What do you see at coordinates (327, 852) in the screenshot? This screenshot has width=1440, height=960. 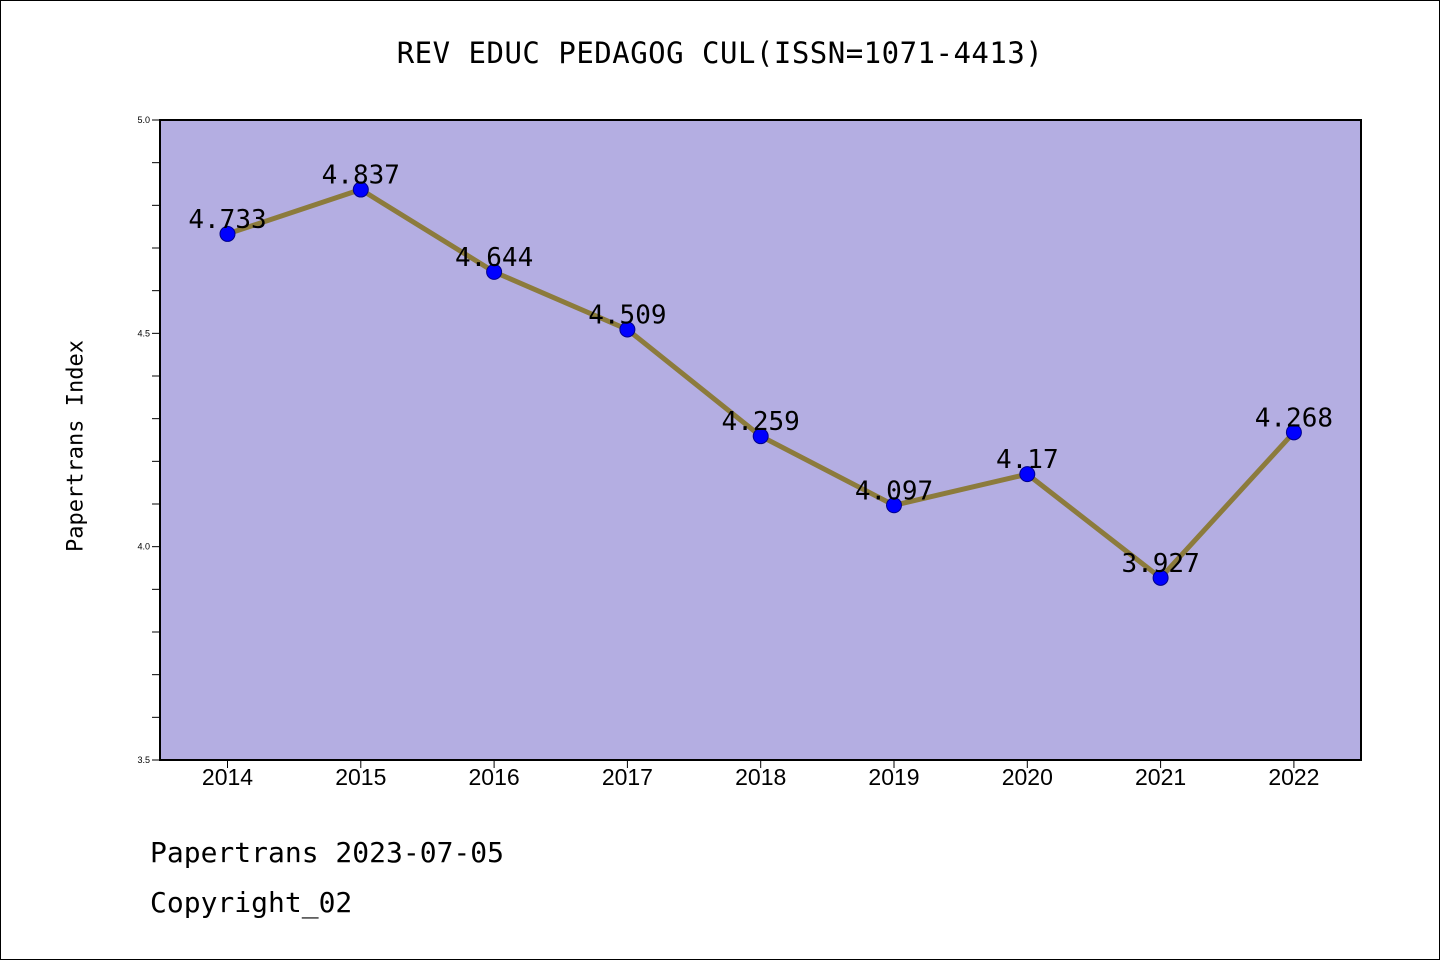 I see `footer-date: Papertrans 2023-07-05` at bounding box center [327, 852].